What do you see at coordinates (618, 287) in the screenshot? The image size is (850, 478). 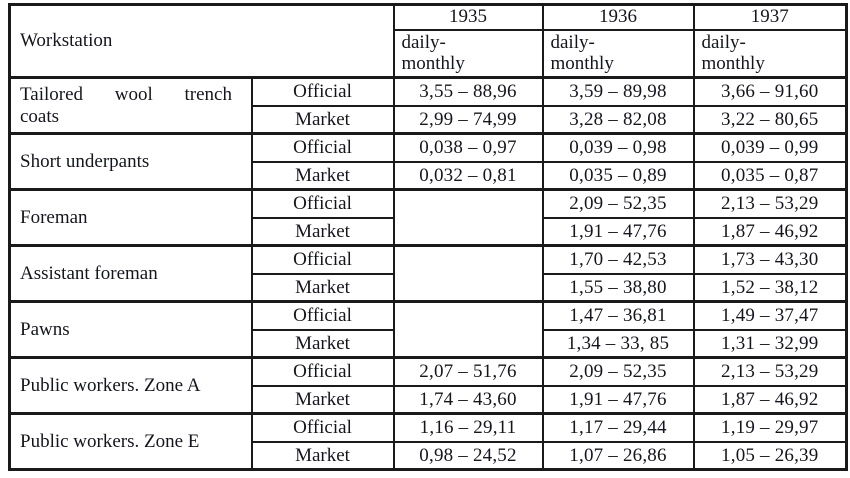 I see `price-range-cell: 1,55 – 38,80` at bounding box center [618, 287].